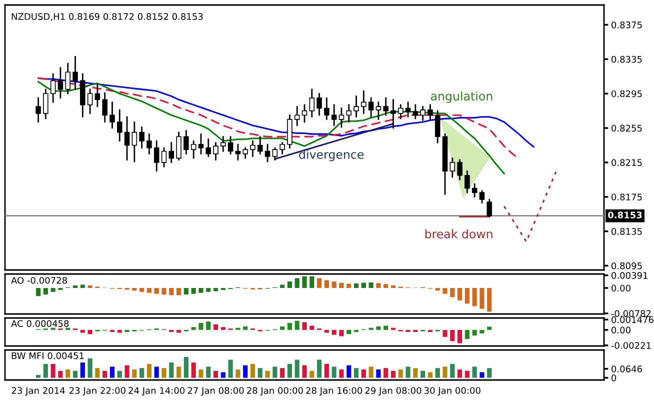 The height and width of the screenshot is (400, 654). What do you see at coordinates (627, 25) in the screenshot?
I see `y-tick-label: 0.8375` at bounding box center [627, 25].